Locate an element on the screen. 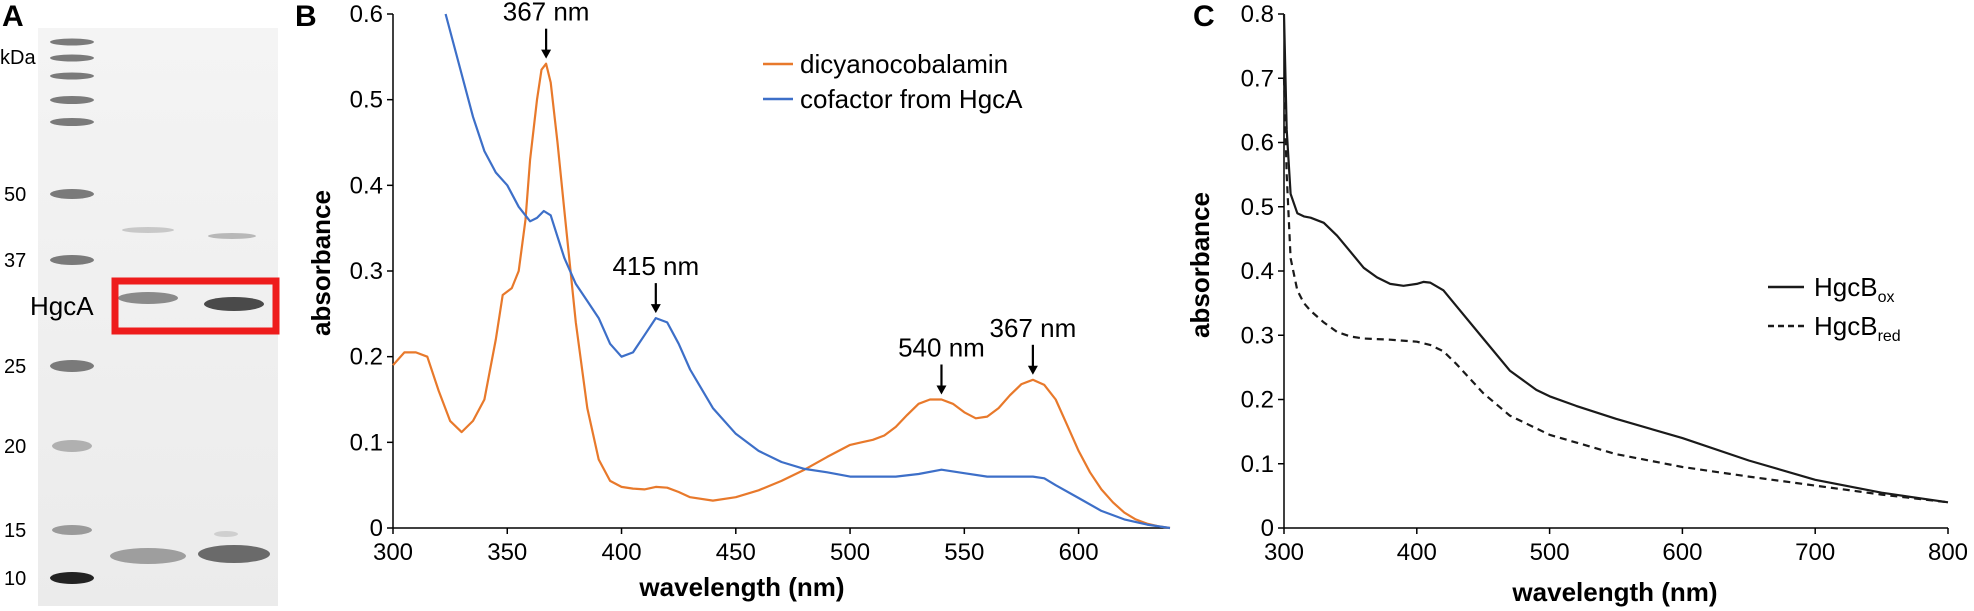  x-tick-label: 450 is located at coordinates (736, 552).